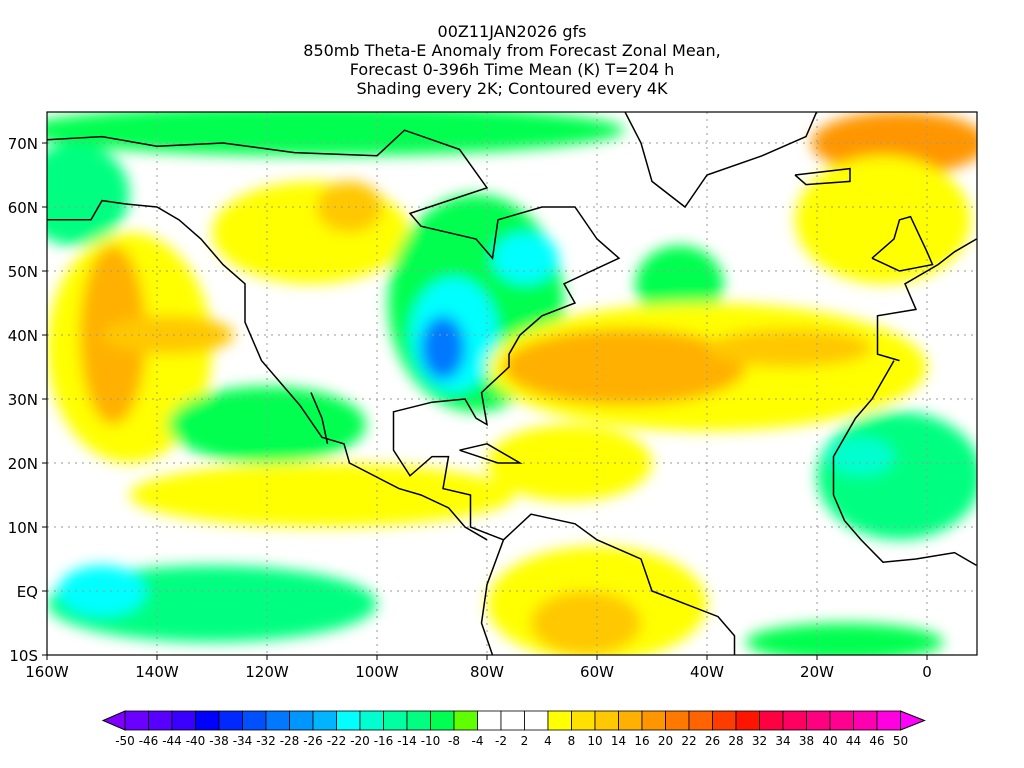 Image resolution: width=1024 pixels, height=768 pixels. What do you see at coordinates (311, 232) in the screenshot?
I see `anomaly-canada-yellow` at bounding box center [311, 232].